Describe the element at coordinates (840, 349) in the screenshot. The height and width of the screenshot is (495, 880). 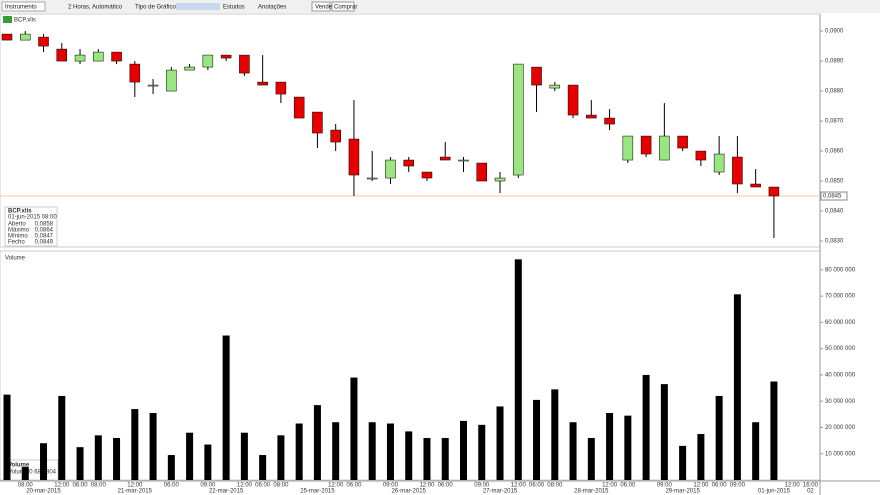
I see `y-tick-label: 50 000 000` at that location.